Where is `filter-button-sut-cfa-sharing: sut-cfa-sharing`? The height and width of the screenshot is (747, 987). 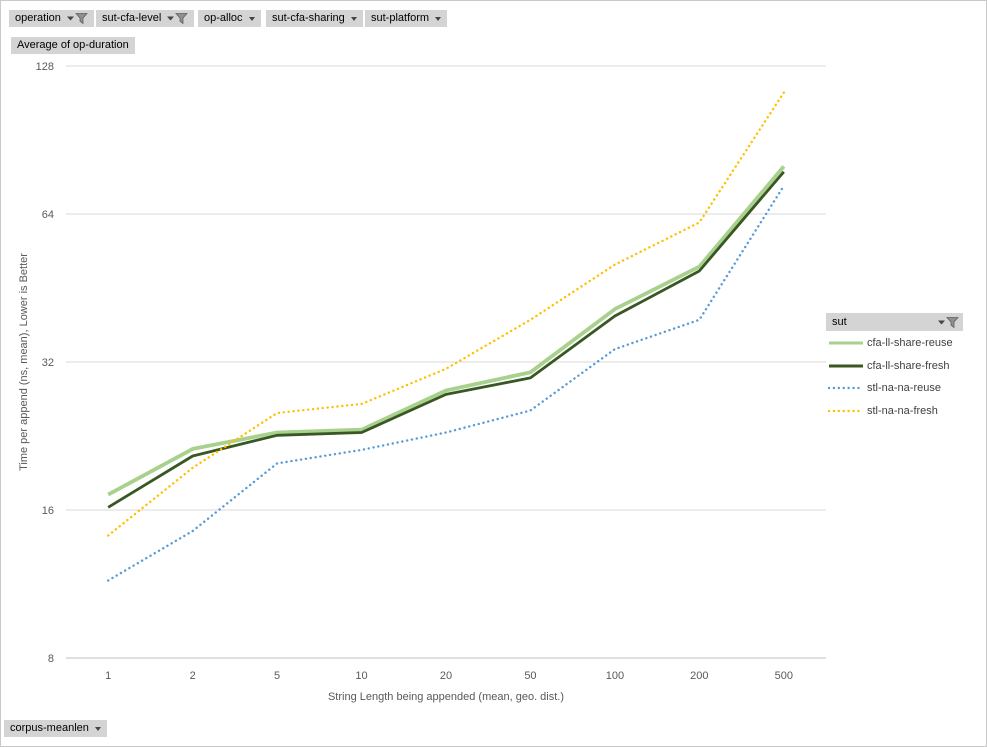 filter-button-sut-cfa-sharing: sut-cfa-sharing is located at coordinates (314, 18).